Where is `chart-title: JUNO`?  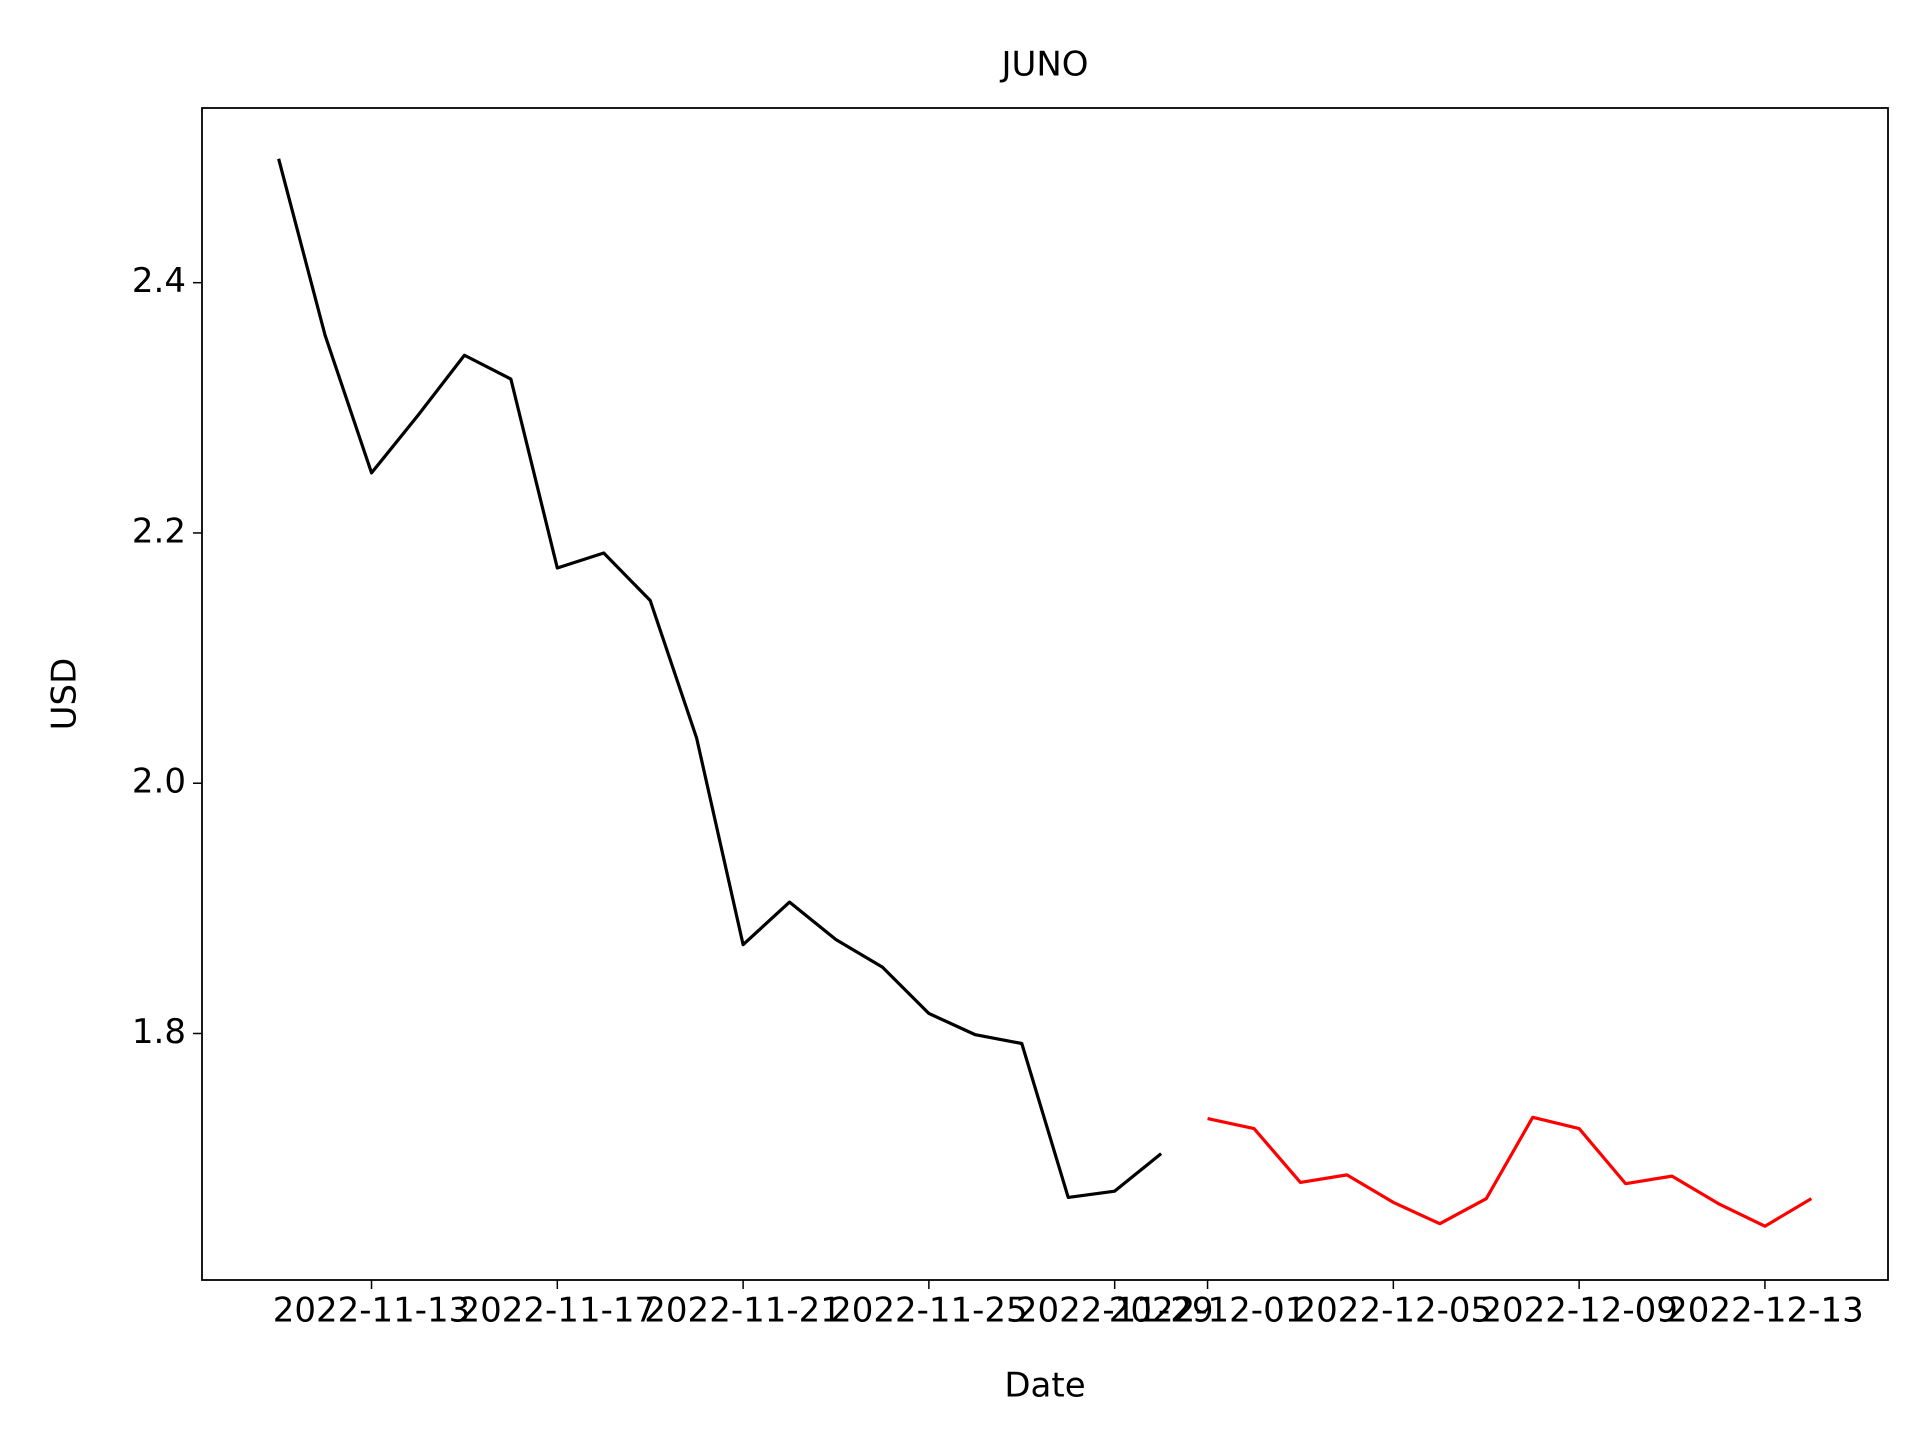 chart-title: JUNO is located at coordinates (1043, 65).